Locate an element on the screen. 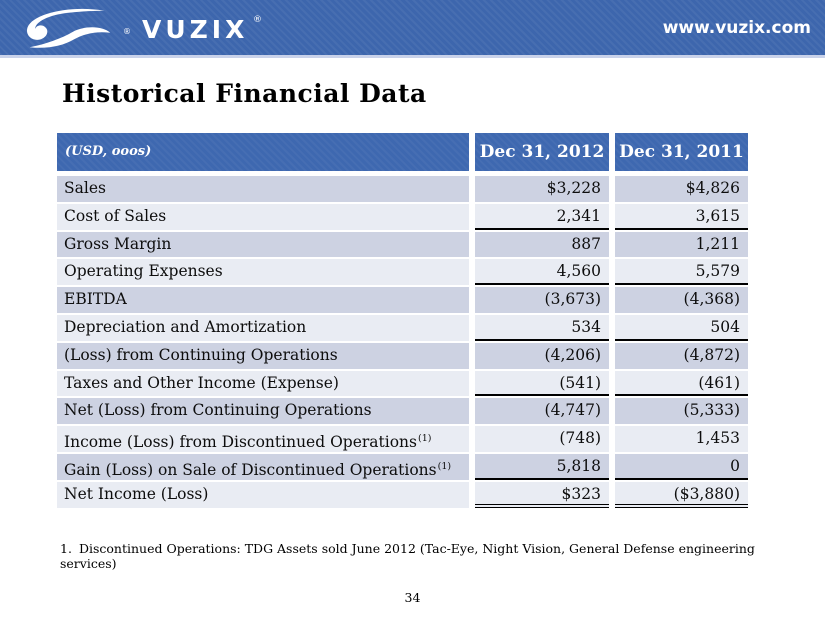  brand-logotype: VUZIX is located at coordinates (195, 29).